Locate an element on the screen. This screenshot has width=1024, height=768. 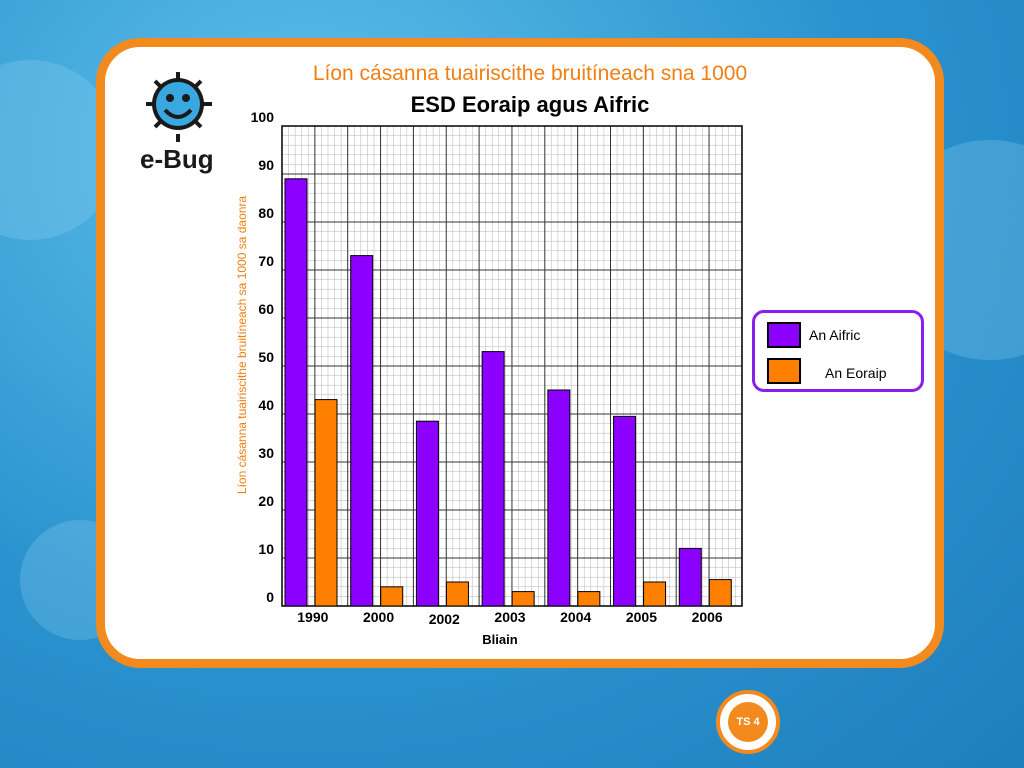
y-tick-label: 90 is located at coordinates (266, 165).